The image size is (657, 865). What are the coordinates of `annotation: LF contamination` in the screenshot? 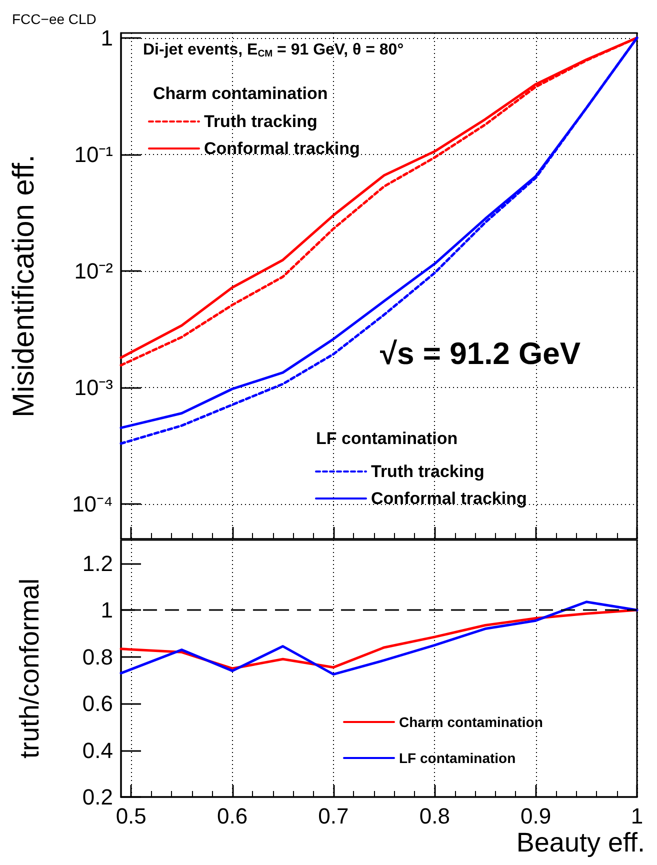 It's located at (387, 438).